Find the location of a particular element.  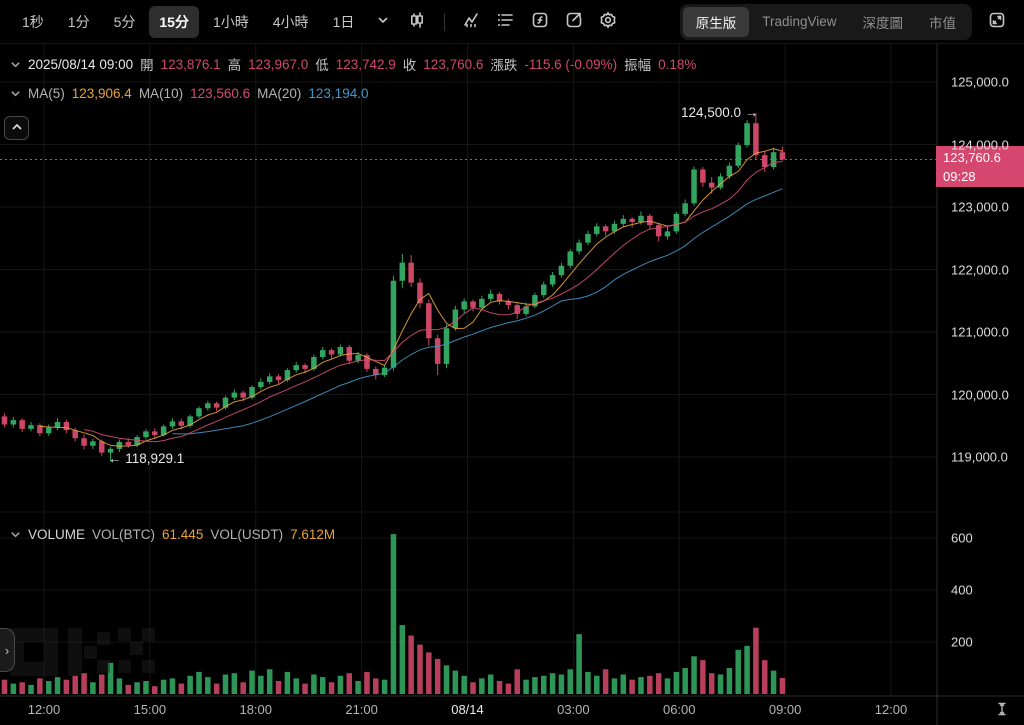

indicator-button is located at coordinates (472, 22).